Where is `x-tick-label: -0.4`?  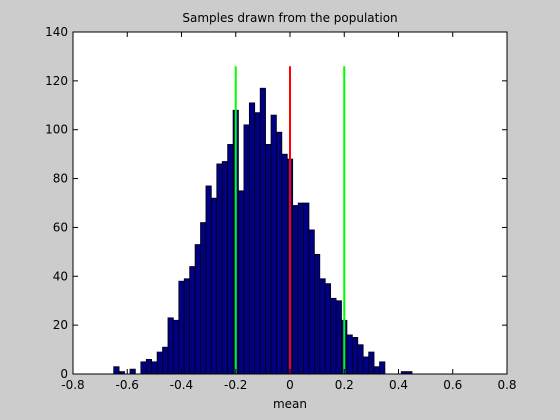 x-tick-label: -0.4 is located at coordinates (181, 385).